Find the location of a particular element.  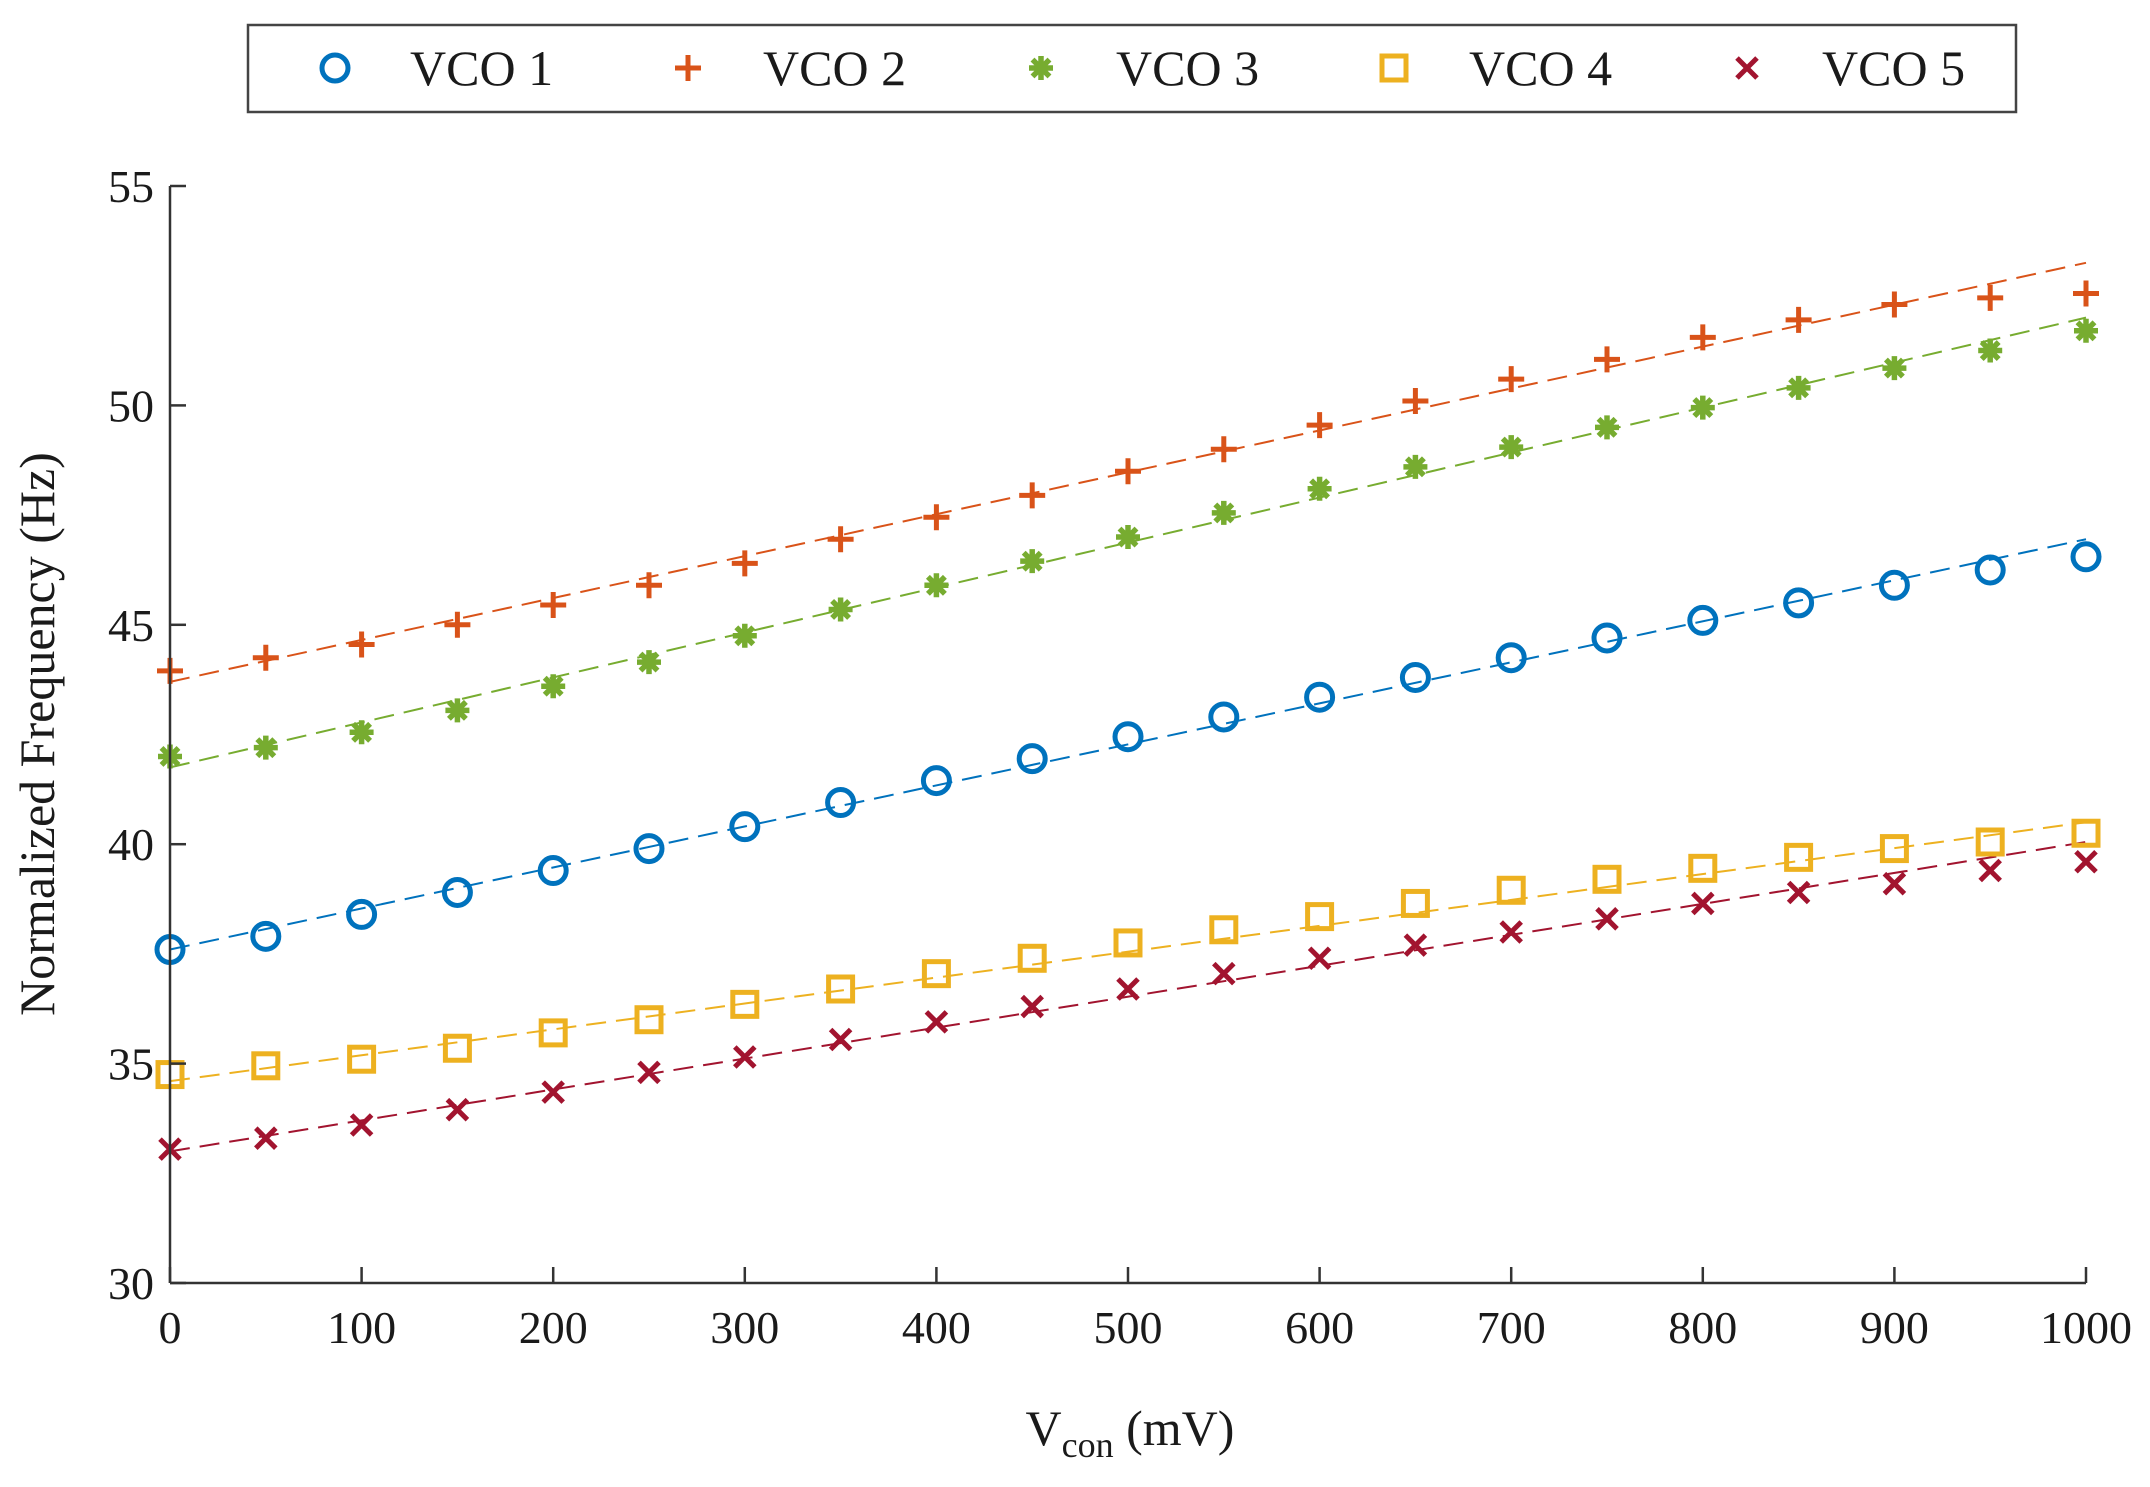

x-tick-label: 800 is located at coordinates (1702, 1327).